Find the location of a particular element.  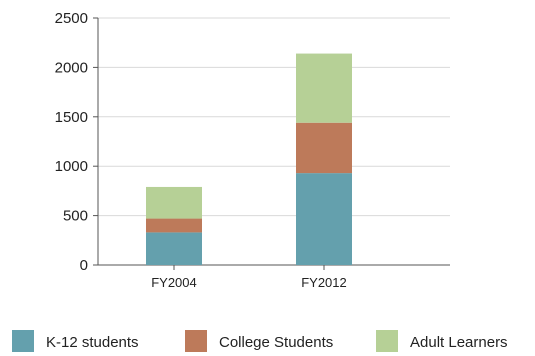

bar-segment-k-12-students-fy2004 is located at coordinates (174, 248).